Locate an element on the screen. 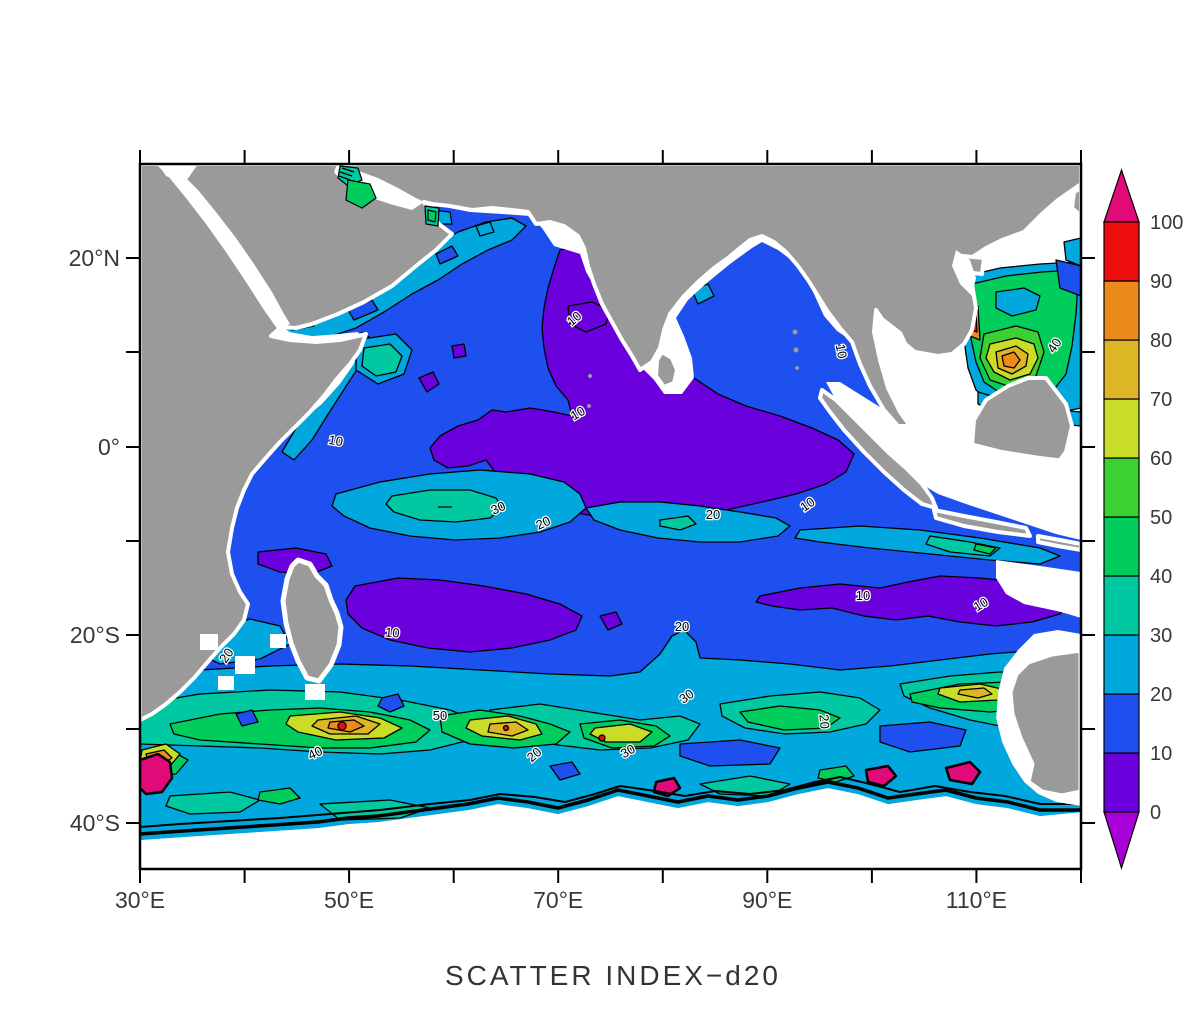 This screenshot has height=1035, width=1199. land-java is located at coordinates (982, 523).